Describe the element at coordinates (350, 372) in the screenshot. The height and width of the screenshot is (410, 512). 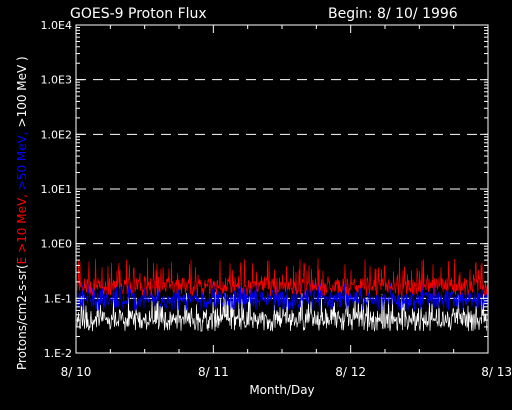
I see `x-tick-label: 8/ 12` at that location.